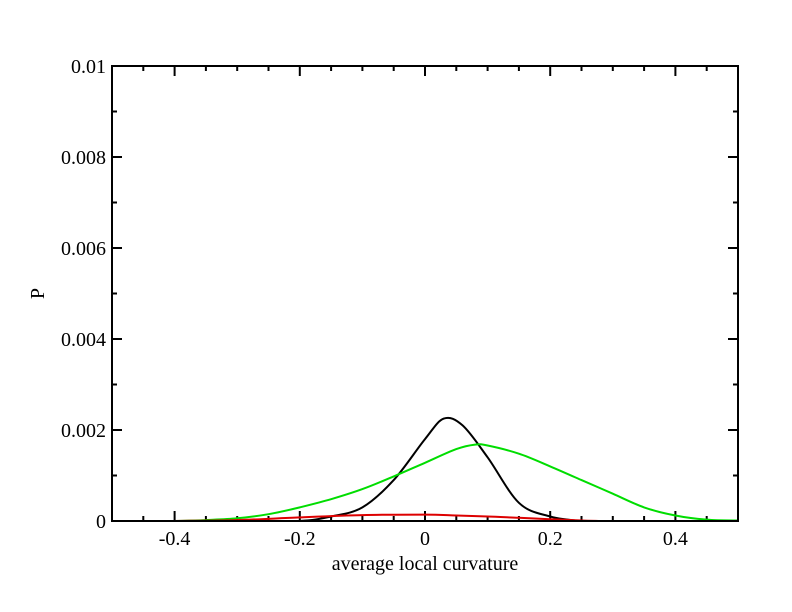  I want to click on x-tick-label: 0, so click(425, 539).